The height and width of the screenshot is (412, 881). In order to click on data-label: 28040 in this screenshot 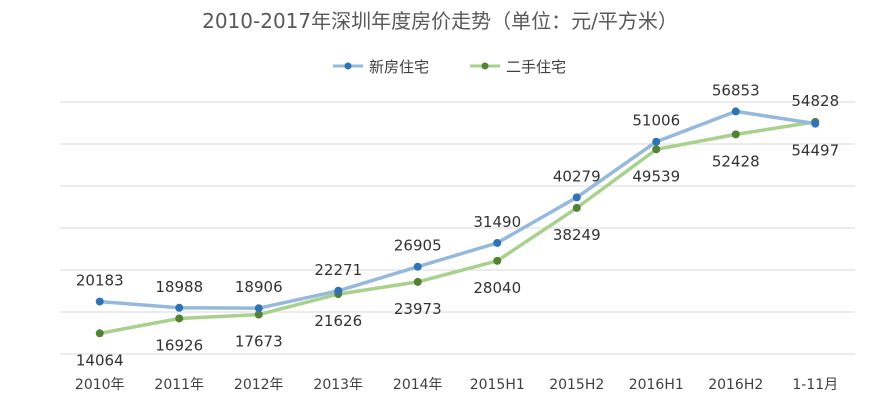, I will do `click(497, 288)`.